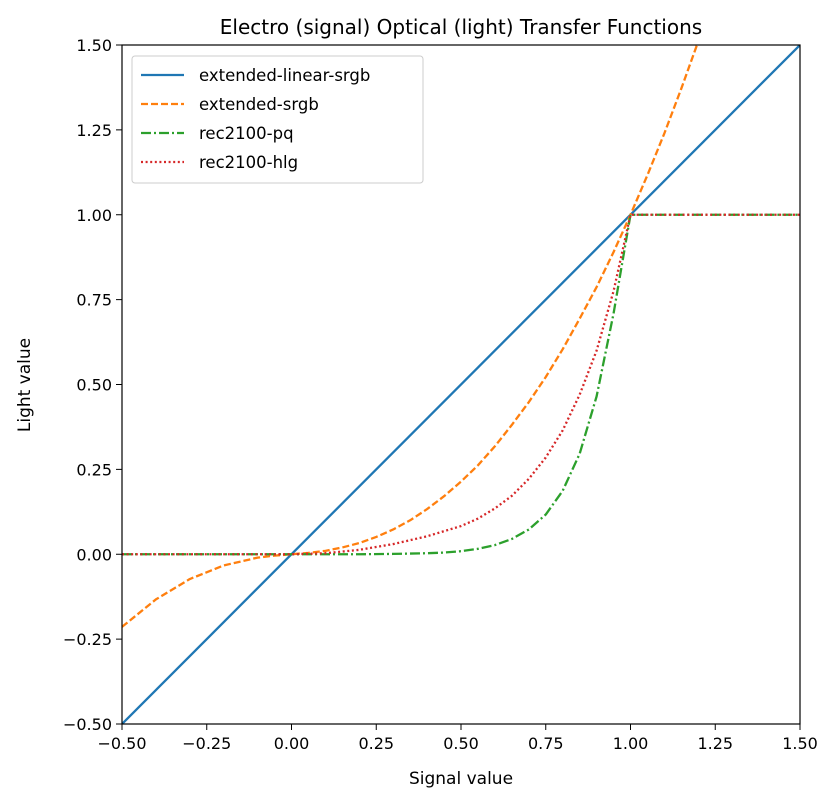 Image resolution: width=839 pixels, height=803 pixels. I want to click on x-tick-label: 0.25, so click(376, 743).